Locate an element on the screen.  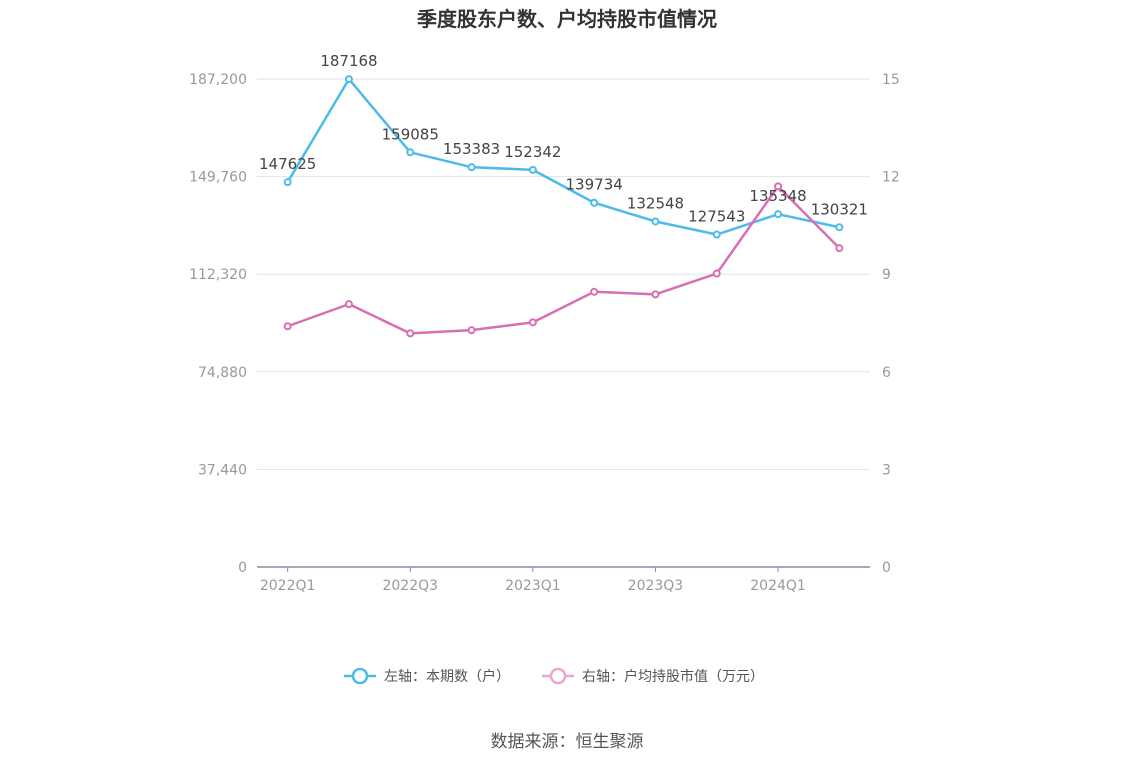
y-right-tick-label: 12 is located at coordinates (891, 178).